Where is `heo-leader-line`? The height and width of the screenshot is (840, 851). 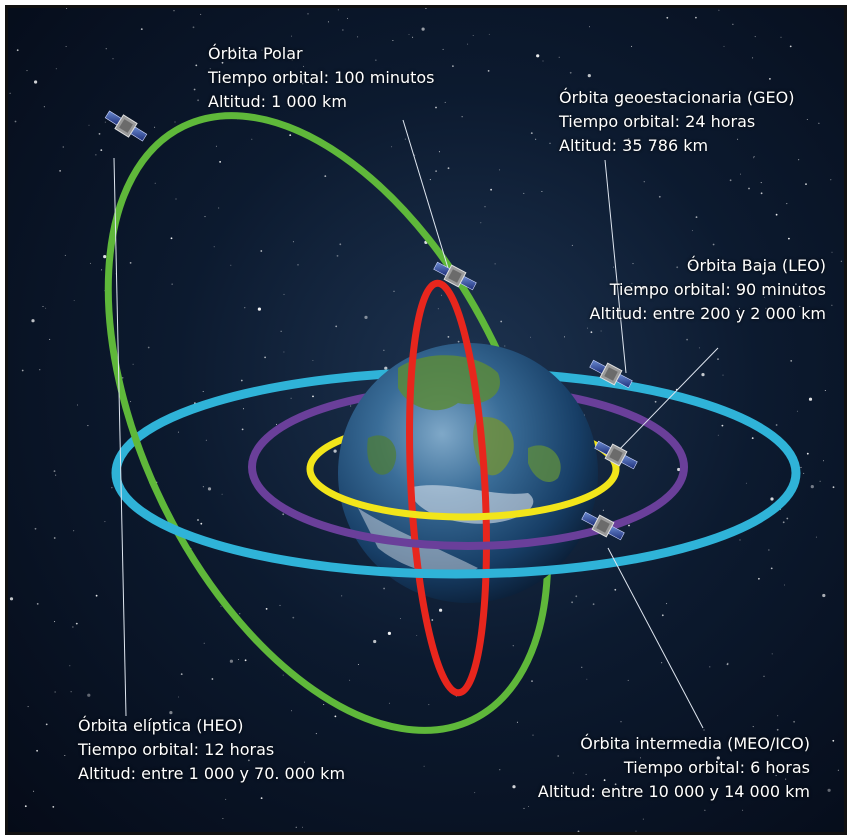
heo-leader-line is located at coordinates (120, 437).